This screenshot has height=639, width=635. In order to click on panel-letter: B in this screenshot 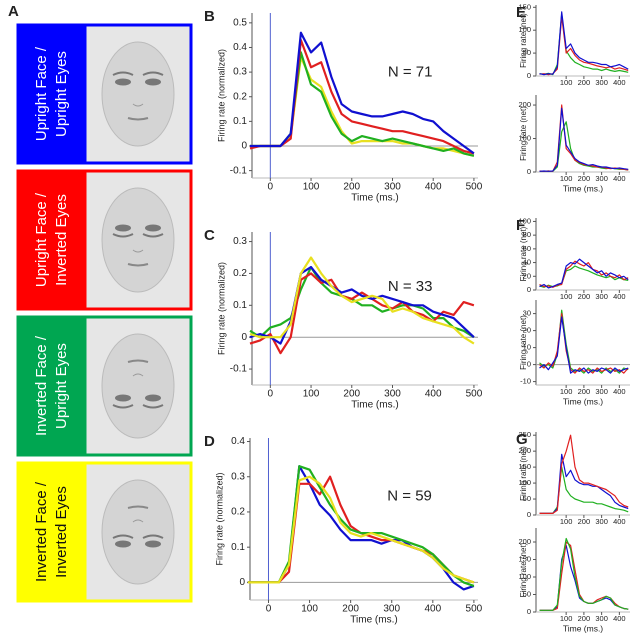, I will do `click(209, 16)`.